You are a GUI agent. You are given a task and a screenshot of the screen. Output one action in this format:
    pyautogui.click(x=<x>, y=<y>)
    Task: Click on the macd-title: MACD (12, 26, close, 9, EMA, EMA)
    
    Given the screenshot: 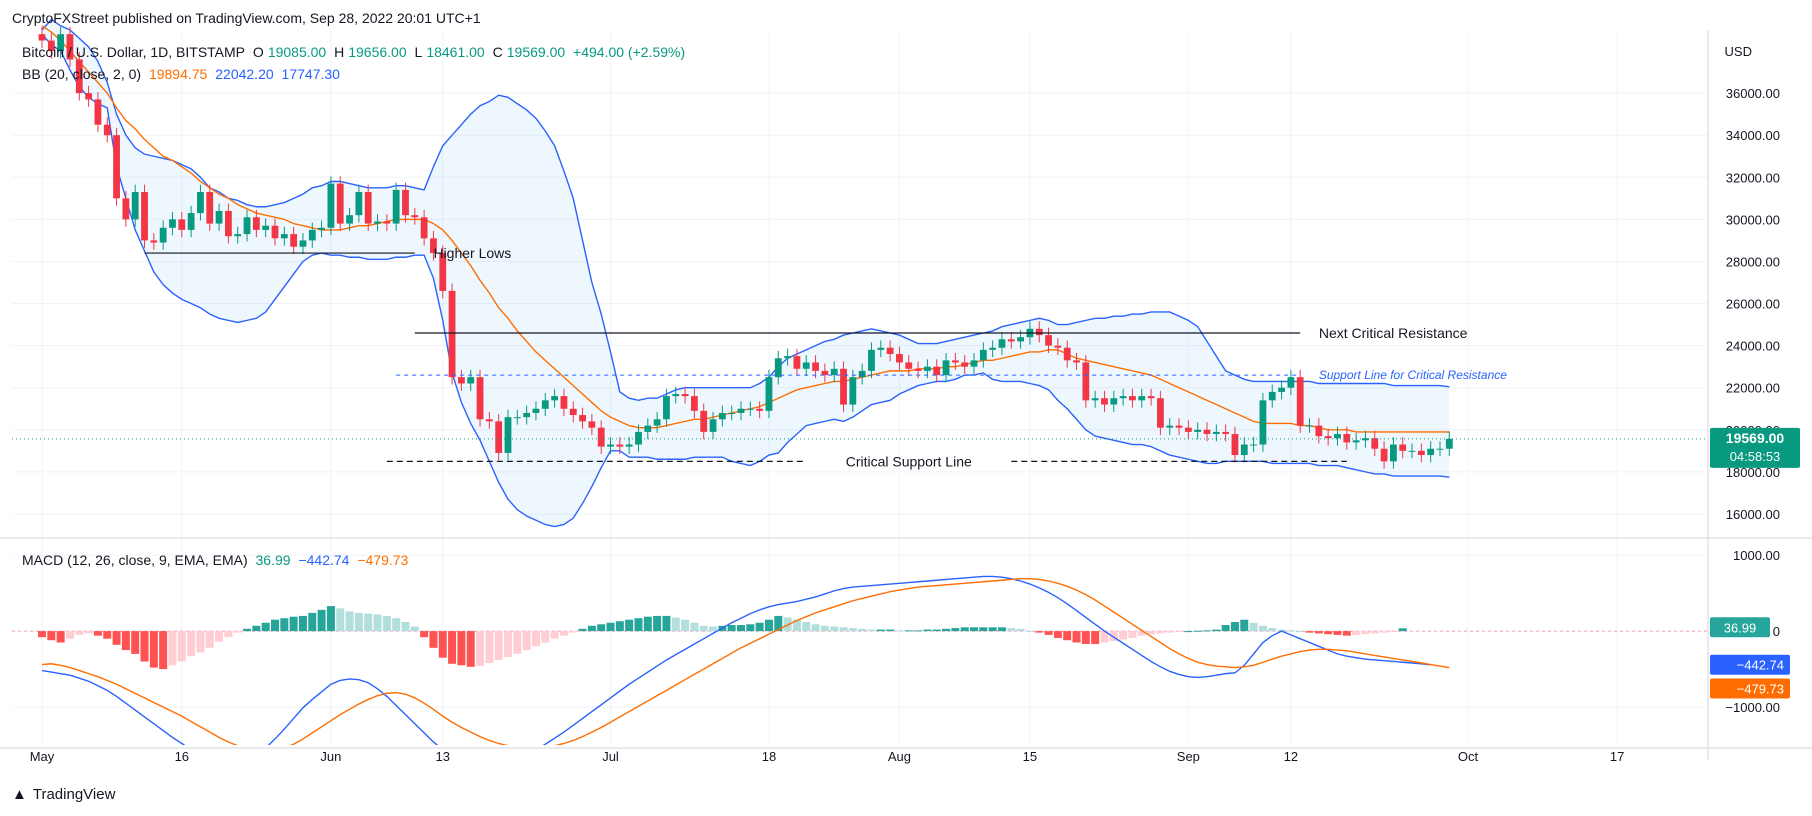 What is the action you would take?
    pyautogui.click(x=135, y=560)
    